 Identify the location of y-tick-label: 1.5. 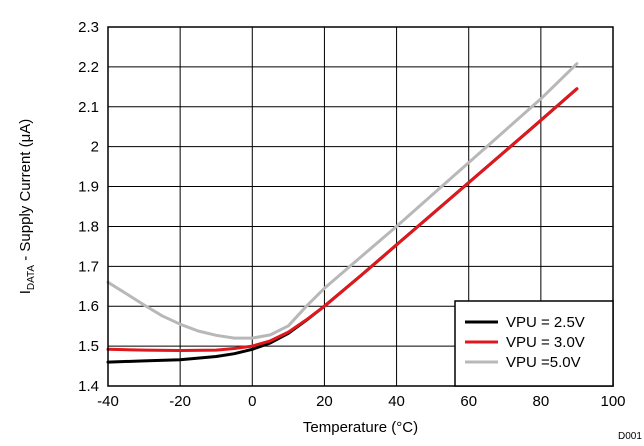
(88, 346).